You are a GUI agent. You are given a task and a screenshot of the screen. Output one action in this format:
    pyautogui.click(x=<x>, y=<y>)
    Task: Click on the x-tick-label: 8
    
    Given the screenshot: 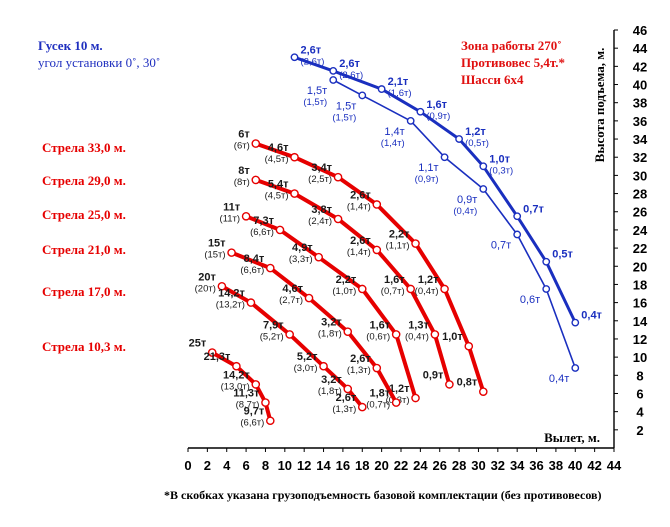 What is the action you would take?
    pyautogui.click(x=265, y=465)
    